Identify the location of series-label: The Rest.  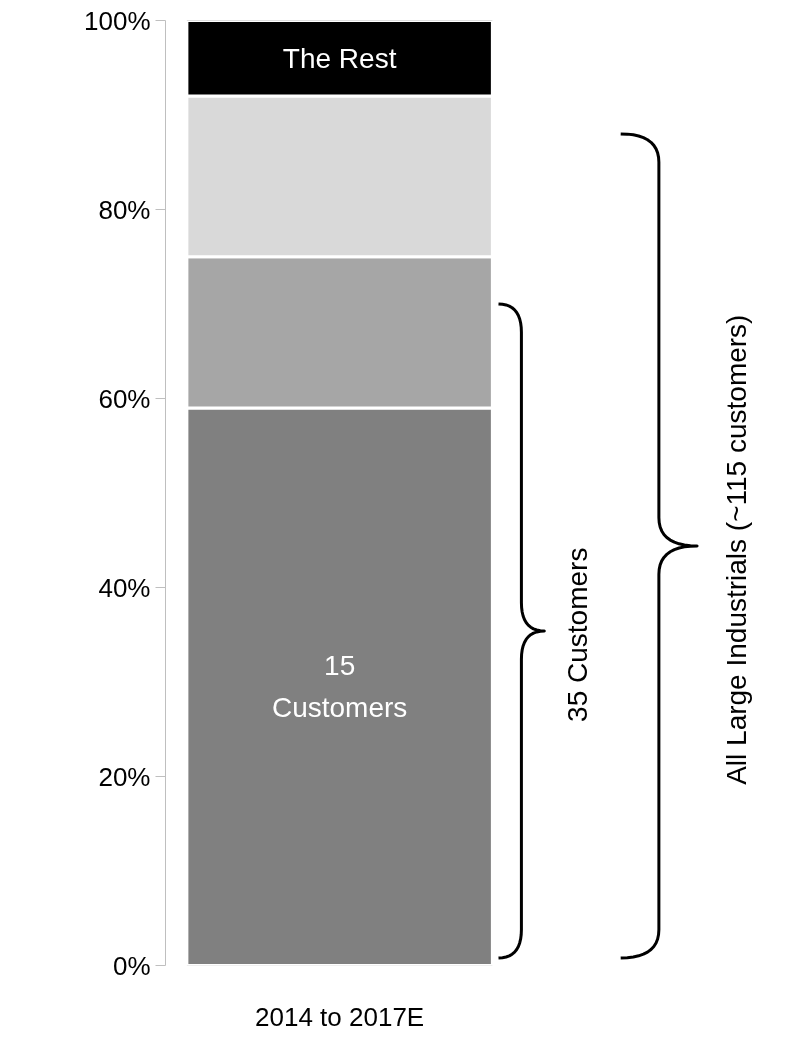
(339, 58).